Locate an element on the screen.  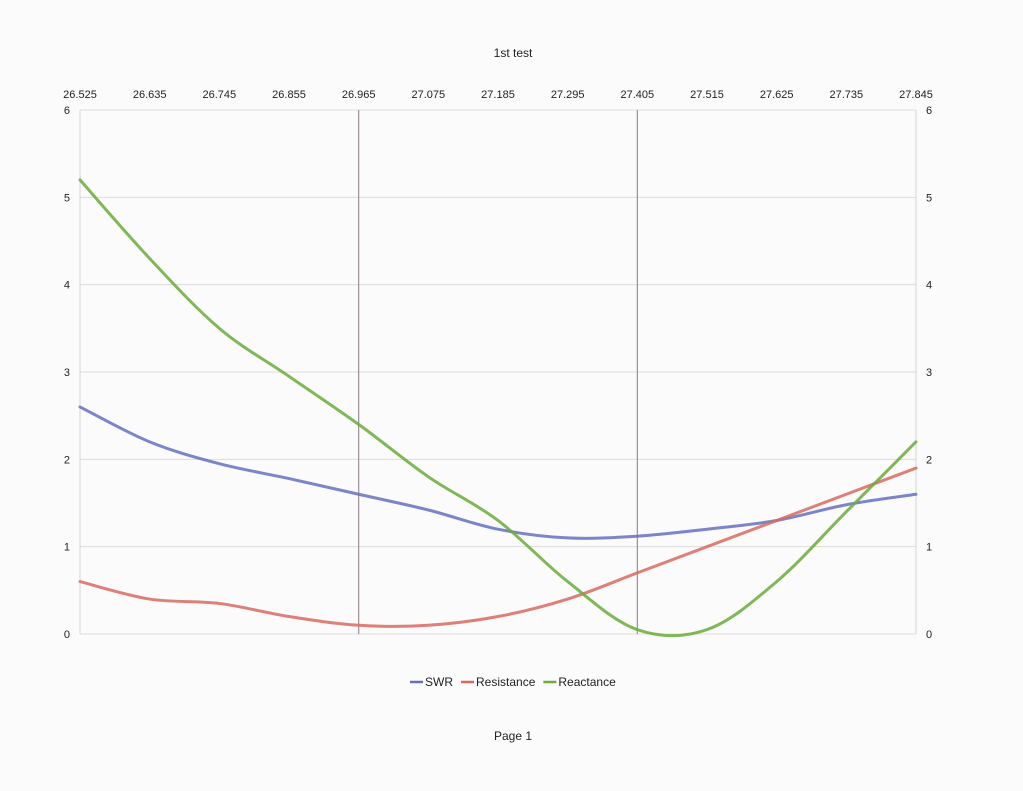
x-tick-label: 27.845 is located at coordinates (916, 95).